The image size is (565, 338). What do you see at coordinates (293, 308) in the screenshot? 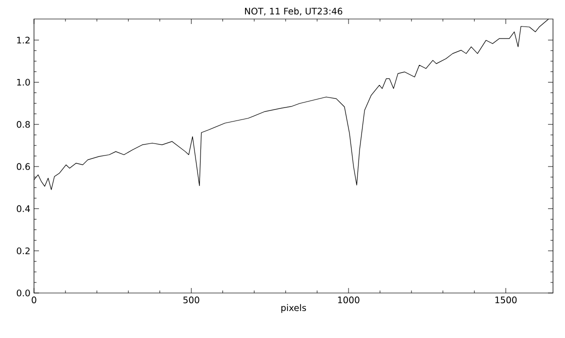
I see `x-axis-title: pixels` at bounding box center [293, 308].